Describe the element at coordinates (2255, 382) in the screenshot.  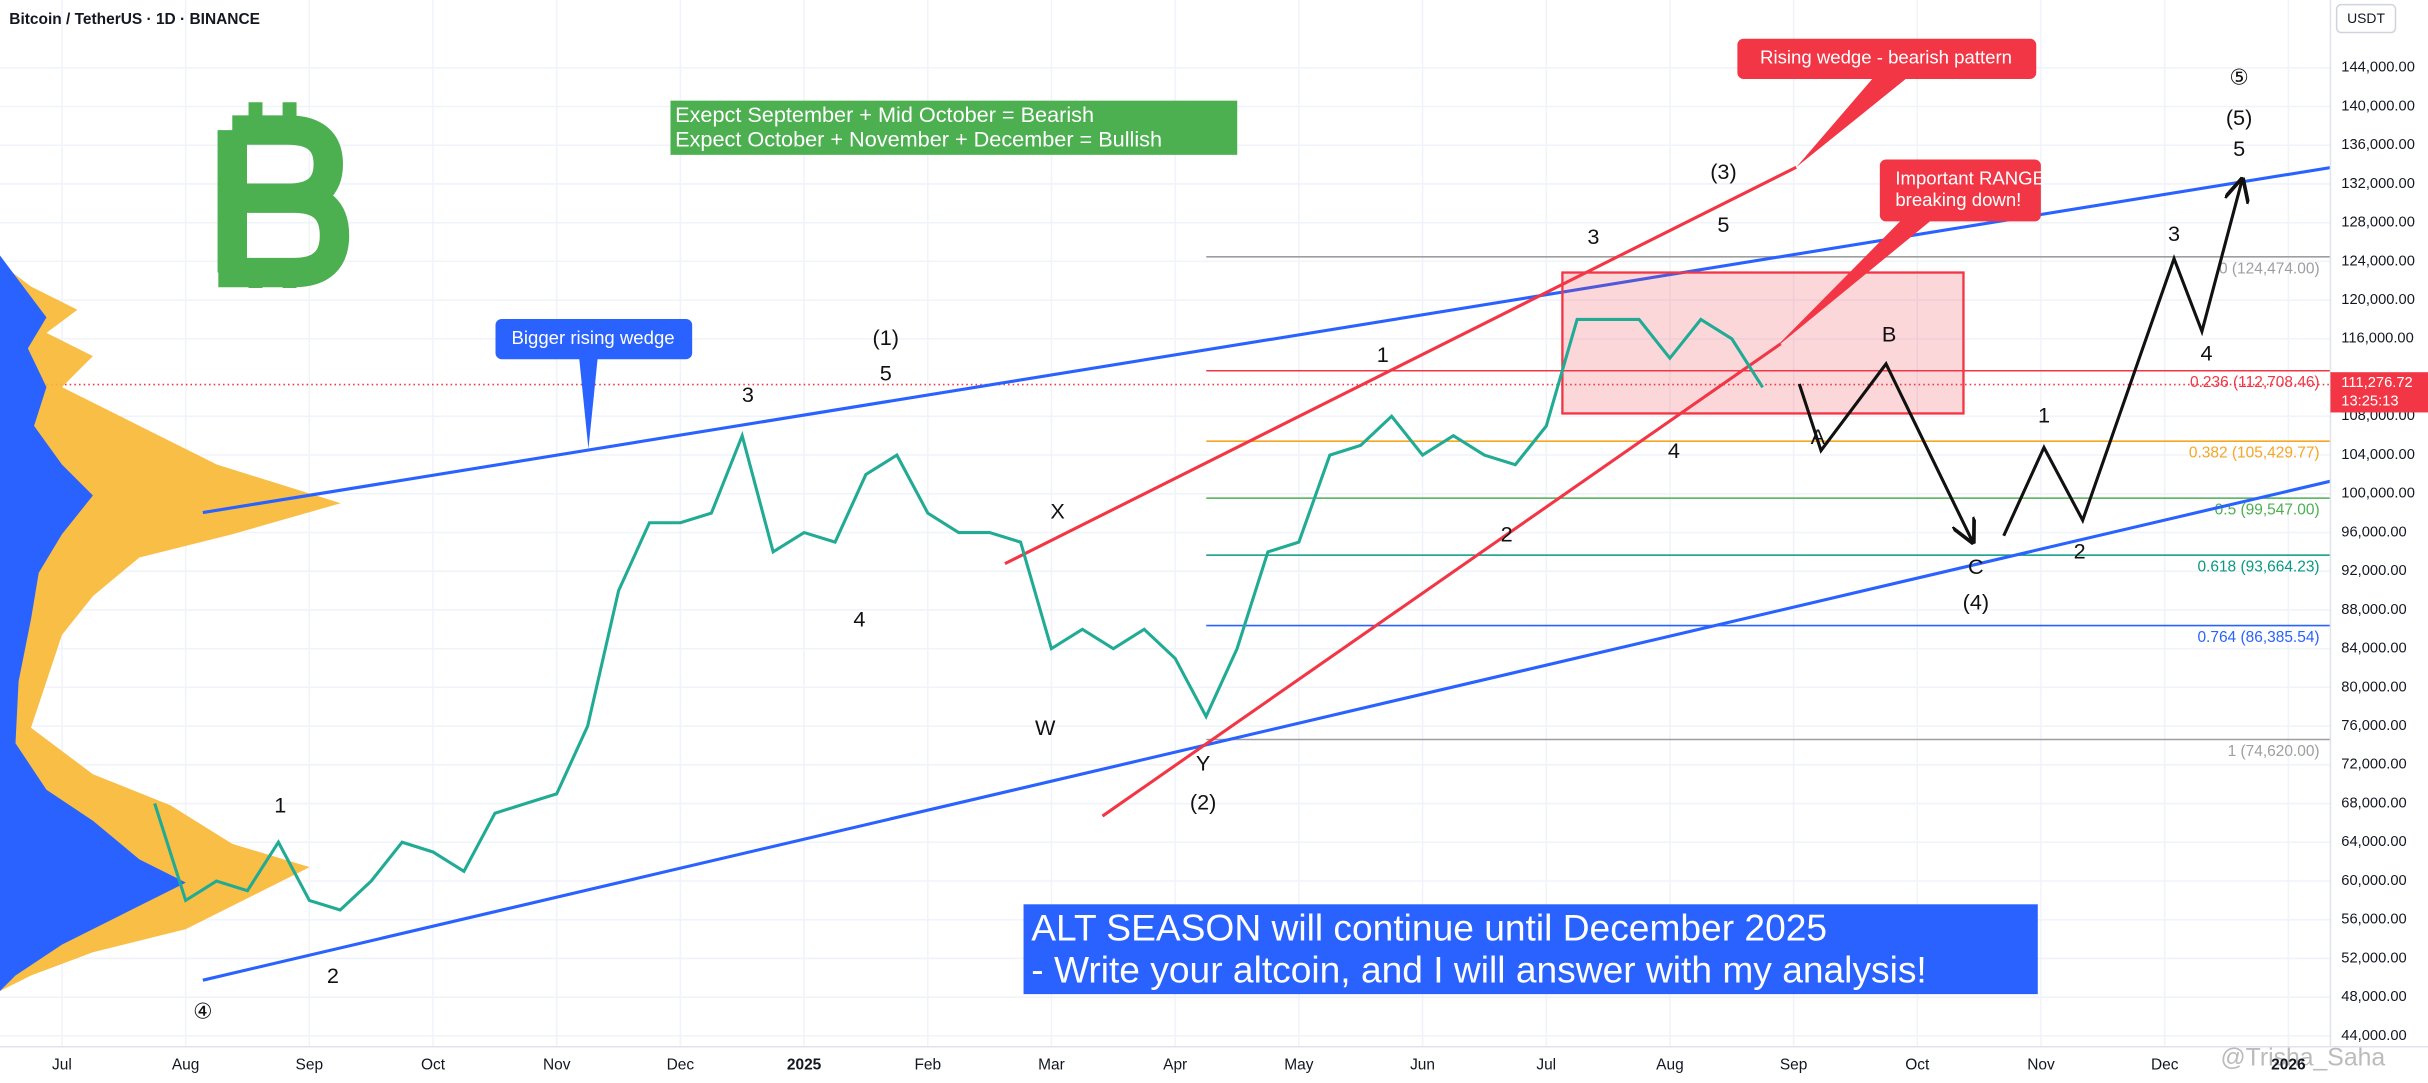
I see `fib-label: 0.236 (112,708.46)` at that location.